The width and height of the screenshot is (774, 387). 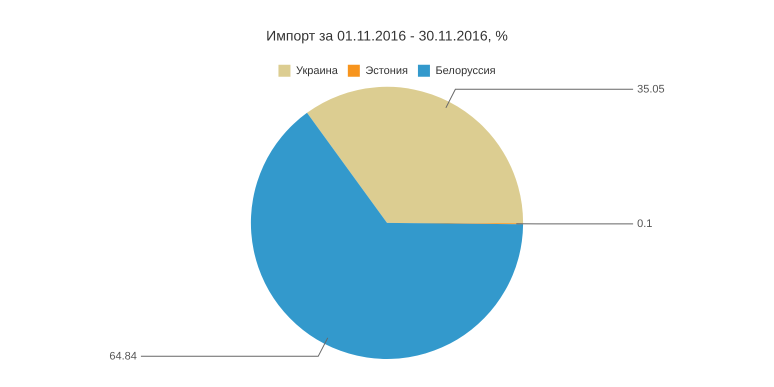 I want to click on data-label: 0.1, so click(x=644, y=224).